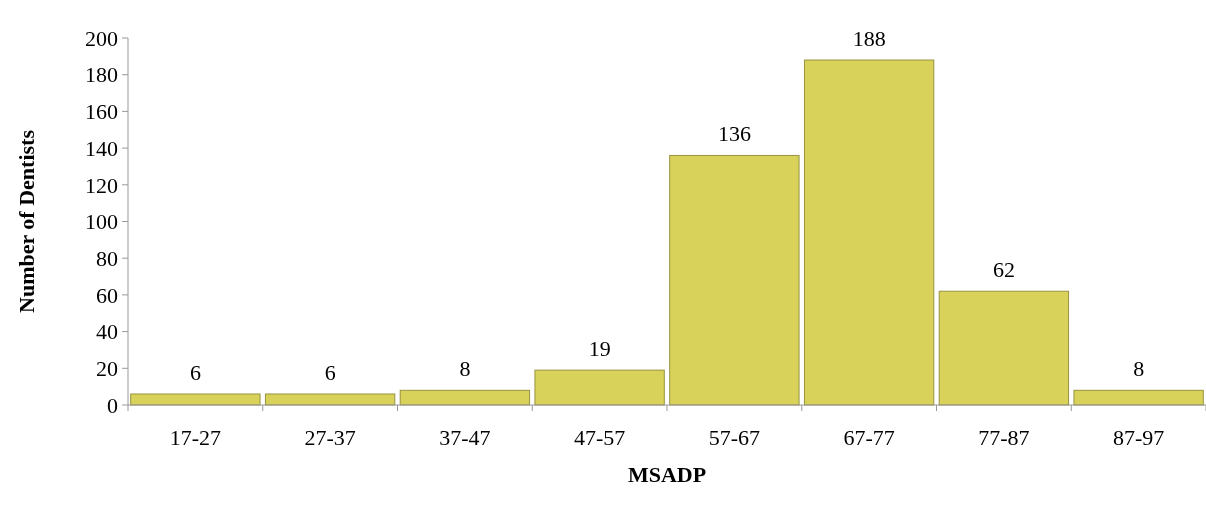 The width and height of the screenshot is (1206, 512). What do you see at coordinates (101, 75) in the screenshot?
I see `y-tick-label: 180` at bounding box center [101, 75].